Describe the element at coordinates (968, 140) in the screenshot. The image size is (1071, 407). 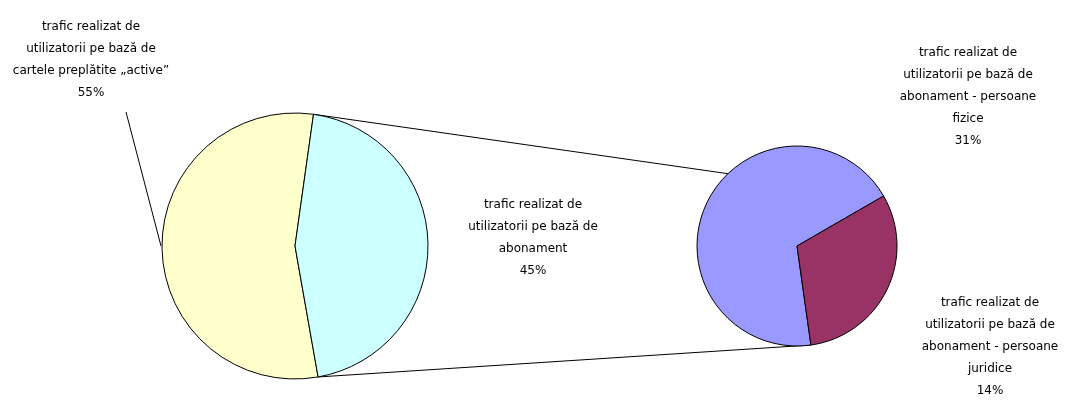
I see `data-label: 31%` at that location.